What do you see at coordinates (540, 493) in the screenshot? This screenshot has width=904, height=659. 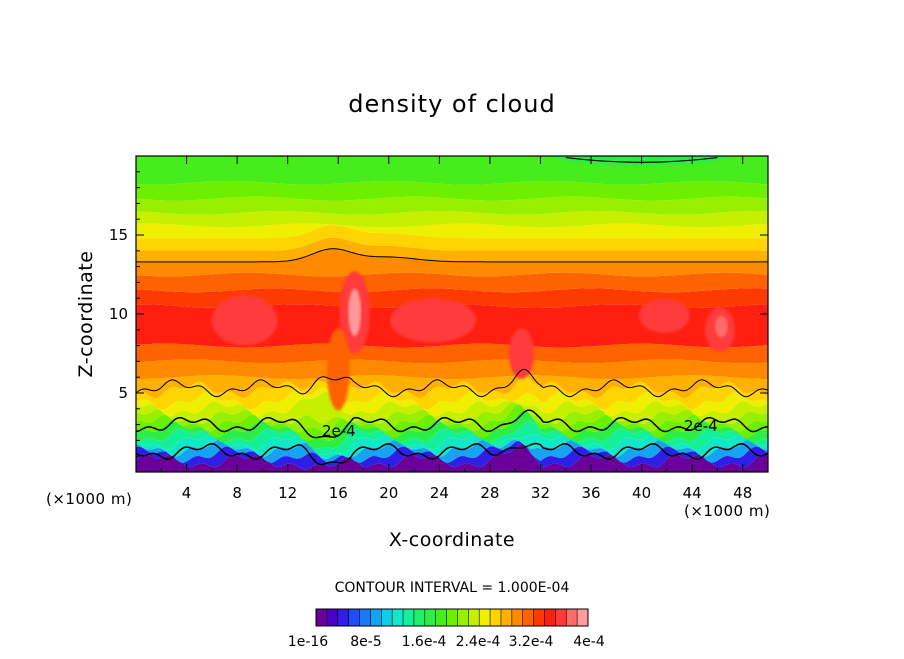 I see `x-tick-label: 32` at bounding box center [540, 493].